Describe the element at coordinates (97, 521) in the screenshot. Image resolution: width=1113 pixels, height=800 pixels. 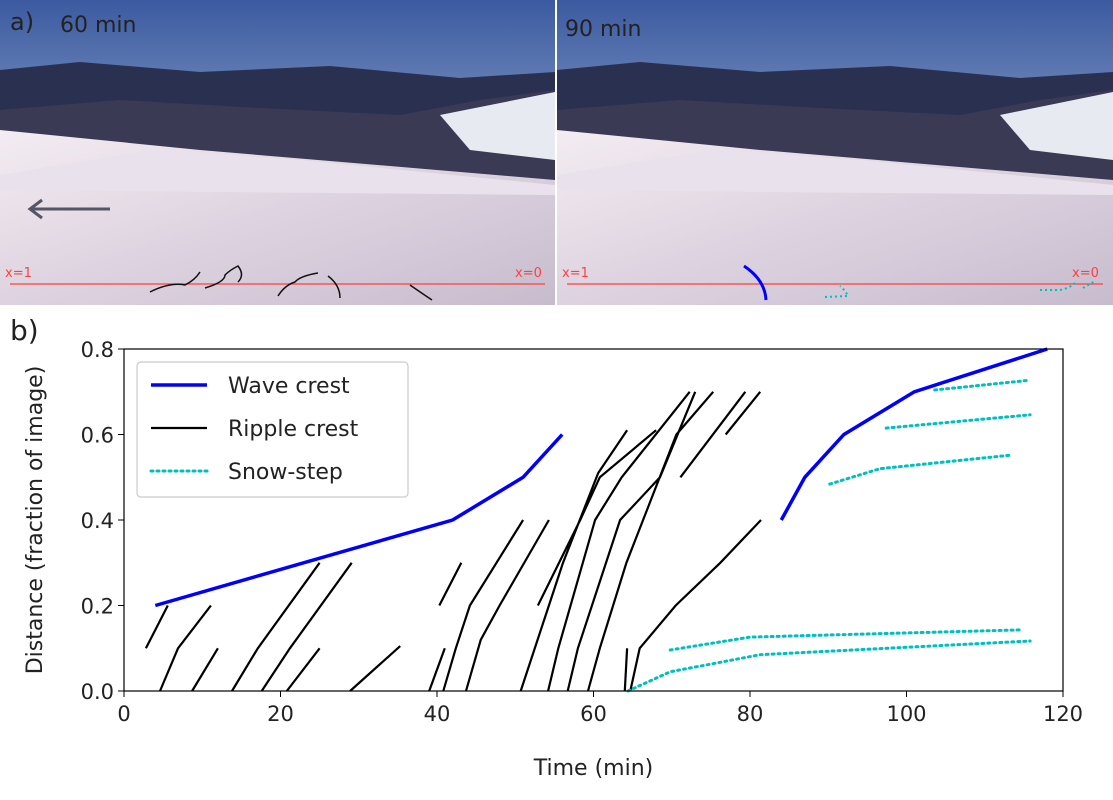
I see `y-tick-label: 0.4` at that location.